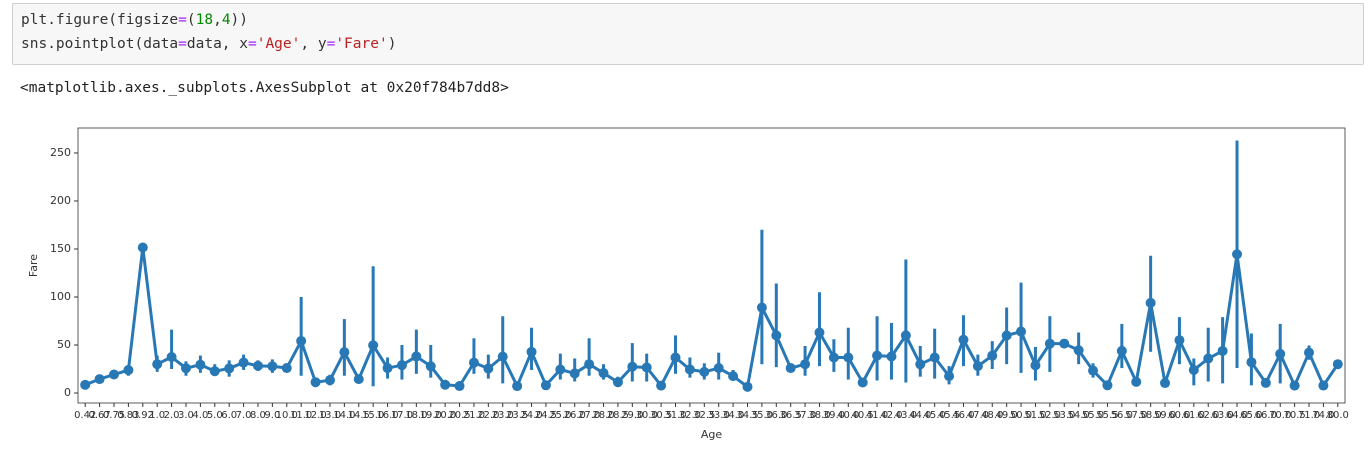  What do you see at coordinates (805, 415) in the screenshot?
I see `x-tick-label: 37.0` at bounding box center [805, 415].